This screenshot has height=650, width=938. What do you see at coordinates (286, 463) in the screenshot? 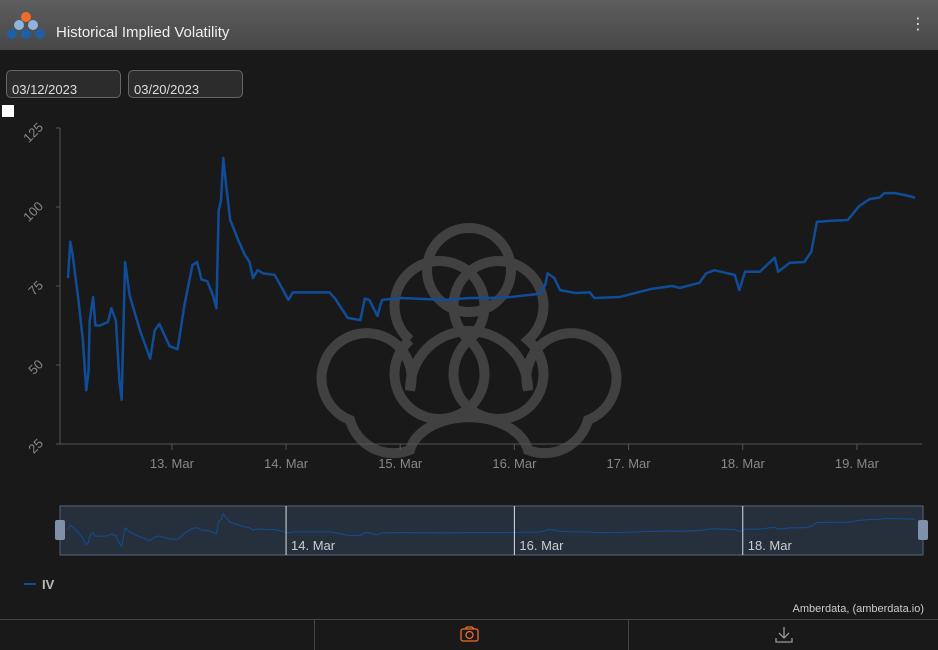
I see `x-tick-label: 14. Mar` at bounding box center [286, 463].